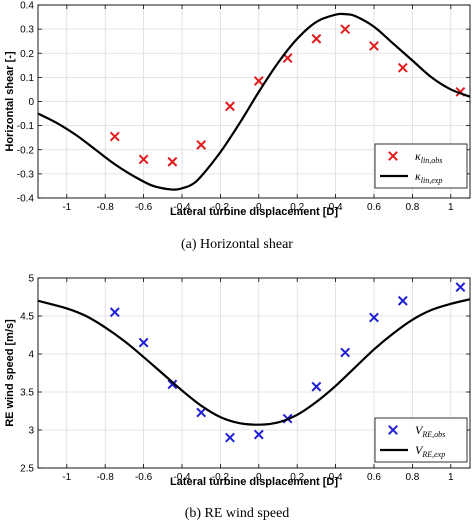  I want to click on legend-label: VRE,obs, so click(430, 431).